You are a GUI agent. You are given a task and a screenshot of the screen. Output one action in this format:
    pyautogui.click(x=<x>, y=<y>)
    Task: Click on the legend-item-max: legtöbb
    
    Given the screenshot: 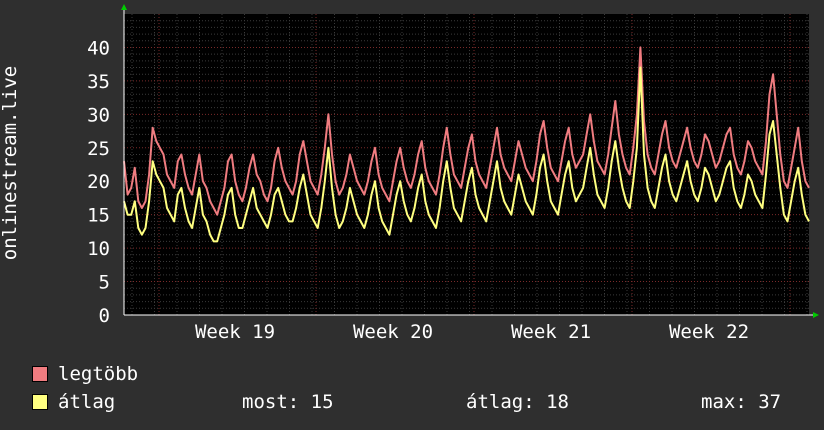 What is the action you would take?
    pyautogui.click(x=85, y=374)
    